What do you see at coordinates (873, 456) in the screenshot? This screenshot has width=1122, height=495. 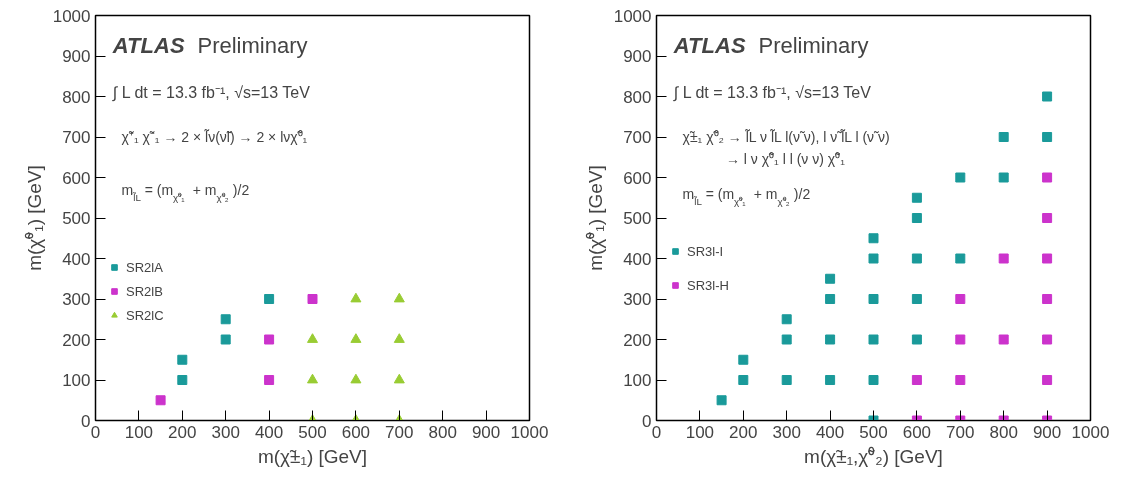 I see `x-axis-title: m(χ̃±₁,χ̃⁰₂) [GeV]` at bounding box center [873, 456].